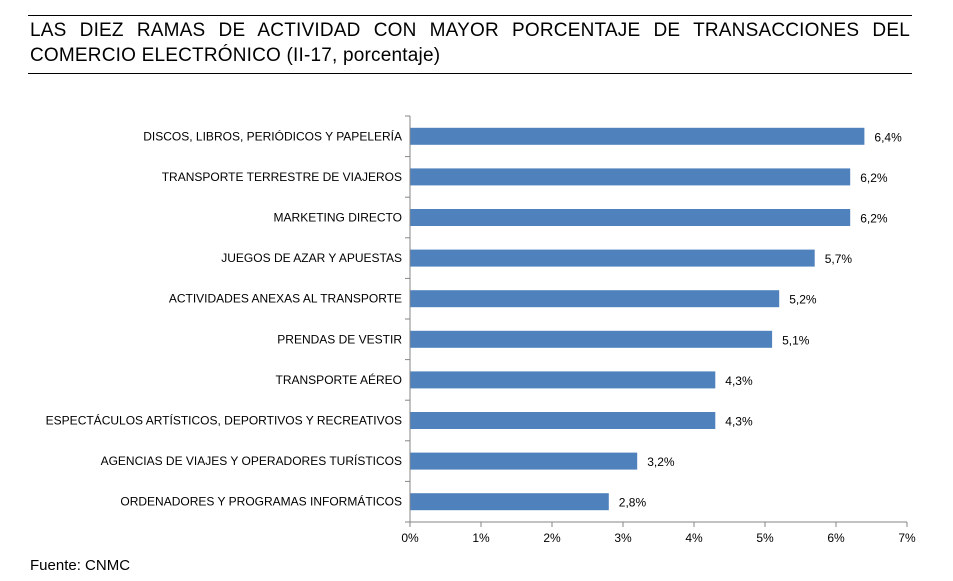 Image resolution: width=953 pixels, height=581 pixels. I want to click on x-tick-label: 7%, so click(907, 538).